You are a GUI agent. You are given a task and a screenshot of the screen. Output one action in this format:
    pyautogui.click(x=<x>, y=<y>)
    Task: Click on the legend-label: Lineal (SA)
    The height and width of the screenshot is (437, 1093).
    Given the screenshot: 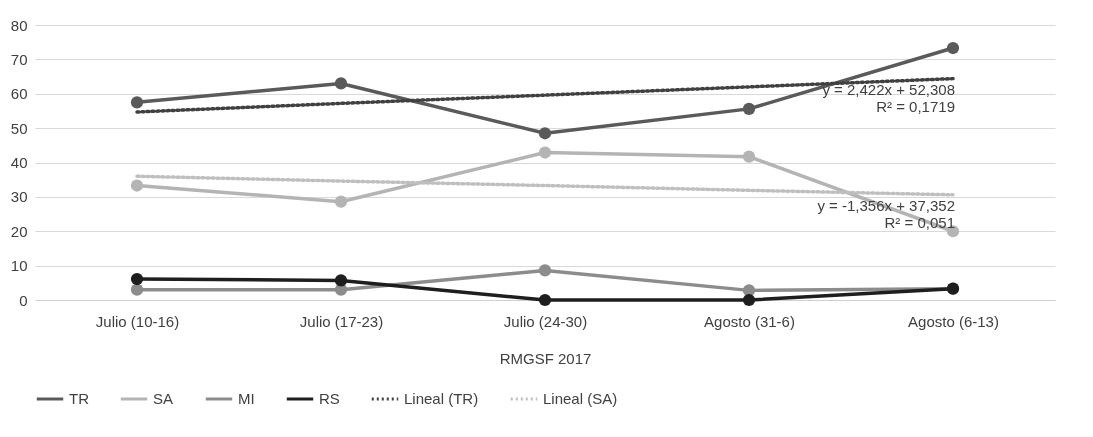 What is the action you would take?
    pyautogui.click(x=580, y=398)
    